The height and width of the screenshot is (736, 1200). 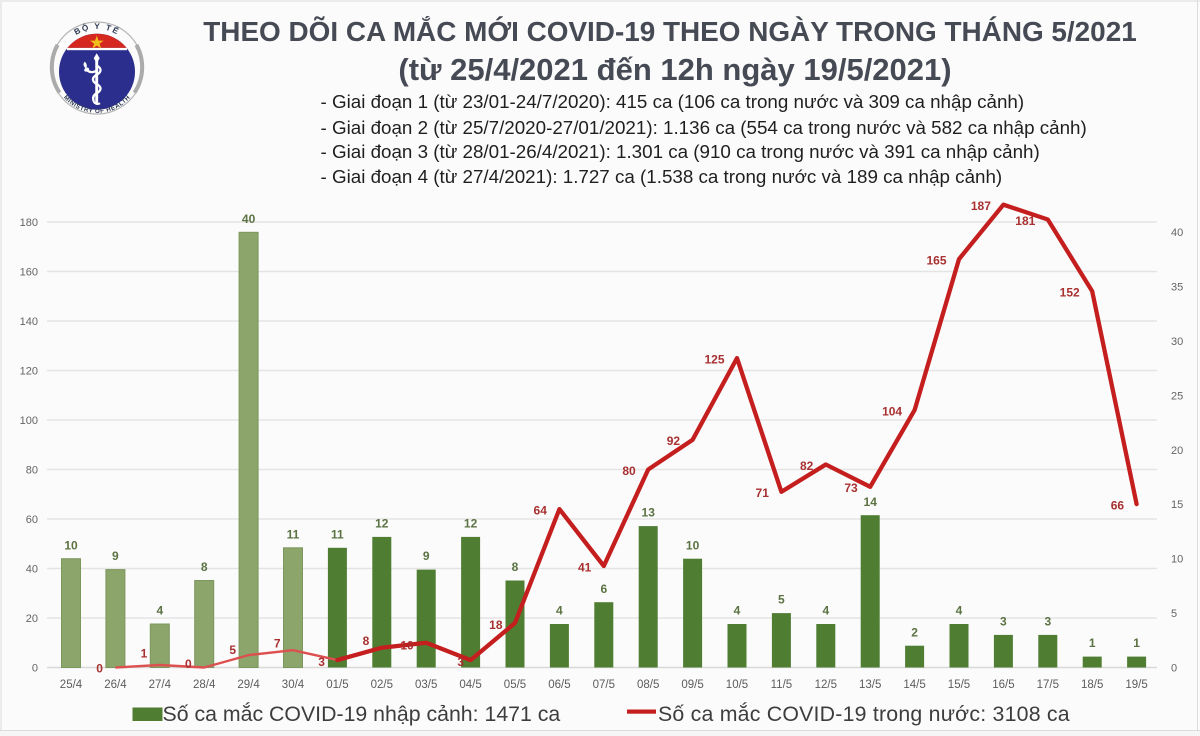 I want to click on svg-text: 6, so click(x=603, y=589).